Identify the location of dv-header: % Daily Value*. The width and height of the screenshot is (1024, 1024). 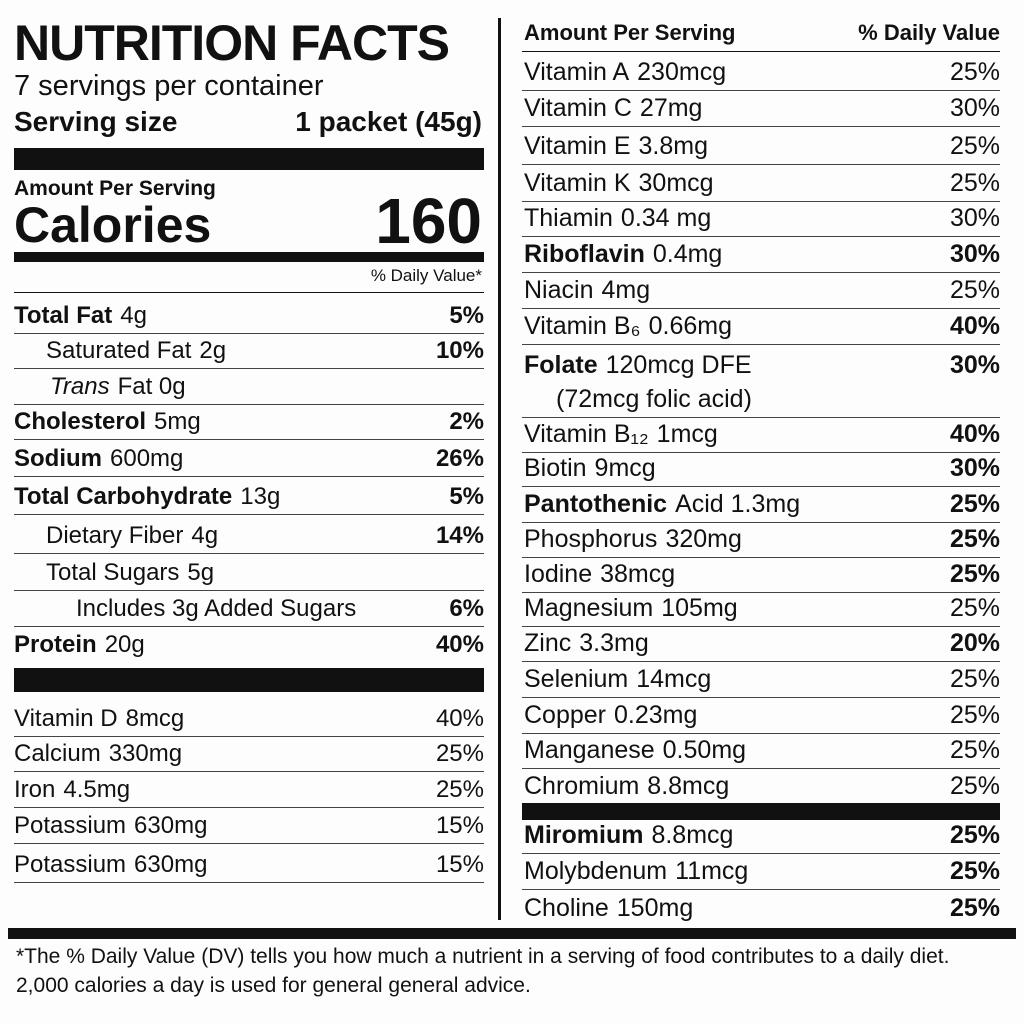
(426, 275).